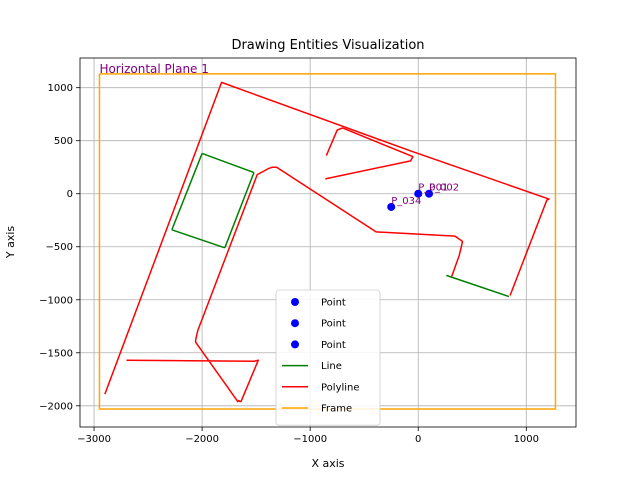  Describe the element at coordinates (153, 69) in the screenshot. I see `plane-label: Horizontal Plane 1` at that location.